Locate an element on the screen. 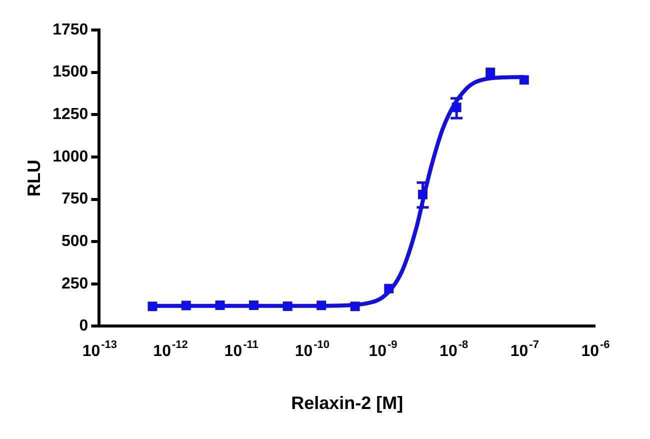  y-tick-label: 1750 is located at coordinates (70, 29).